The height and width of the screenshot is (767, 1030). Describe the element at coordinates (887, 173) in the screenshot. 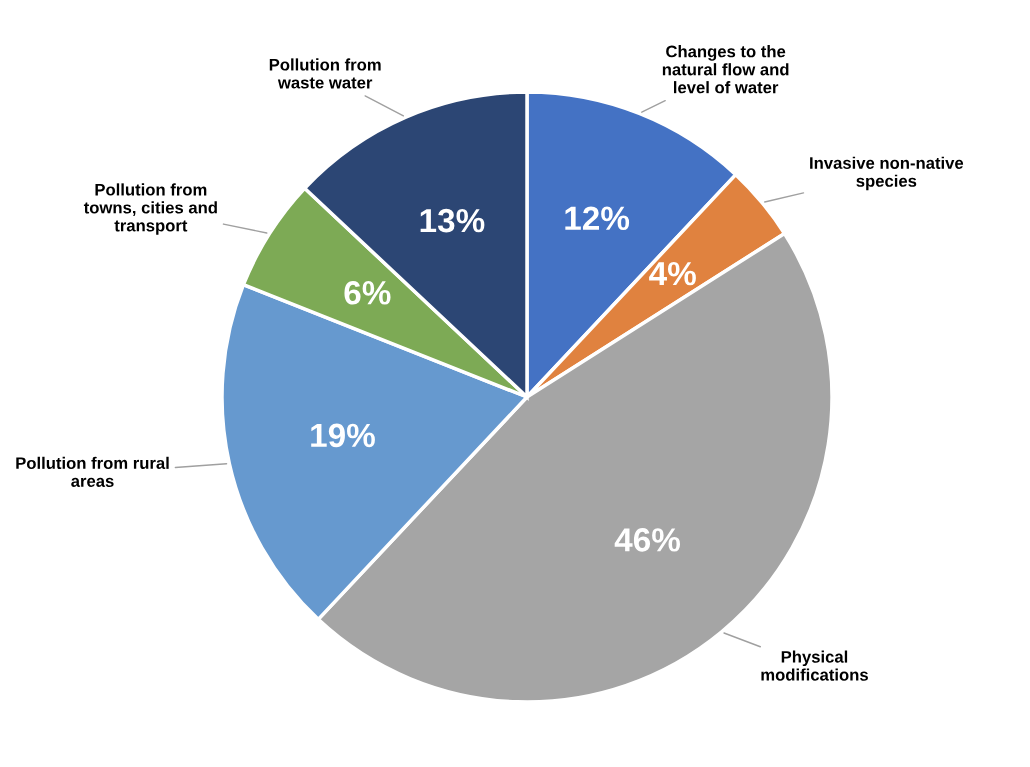

I see `slice-label: Invasive non-native species` at that location.